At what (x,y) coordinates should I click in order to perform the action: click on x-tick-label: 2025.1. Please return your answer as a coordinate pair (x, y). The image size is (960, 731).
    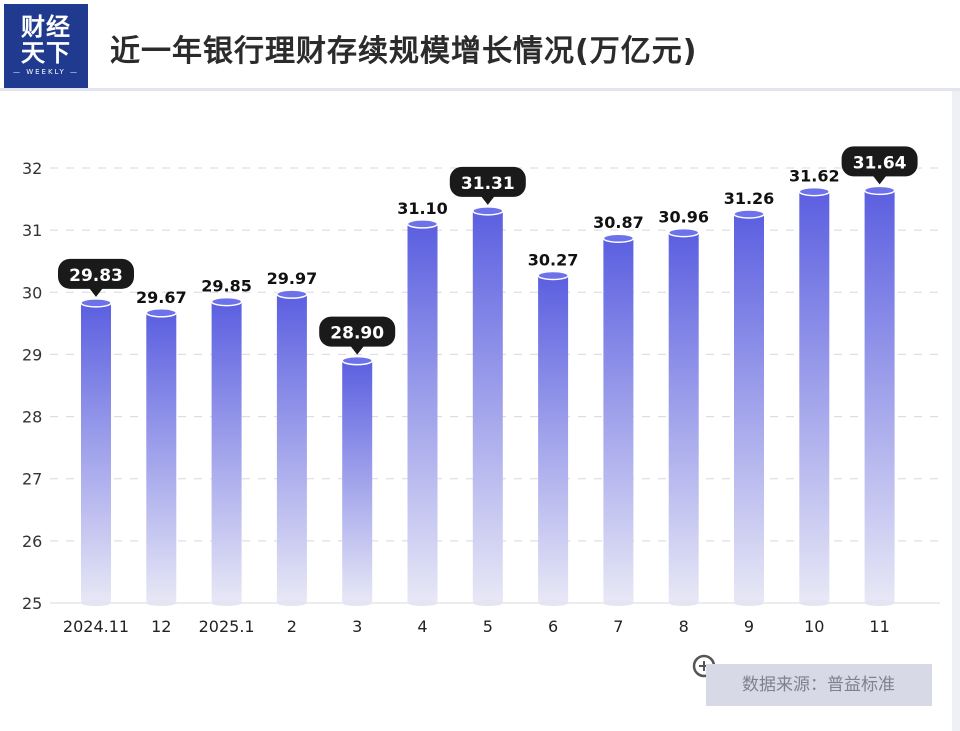
    Looking at the image, I should click on (227, 626).